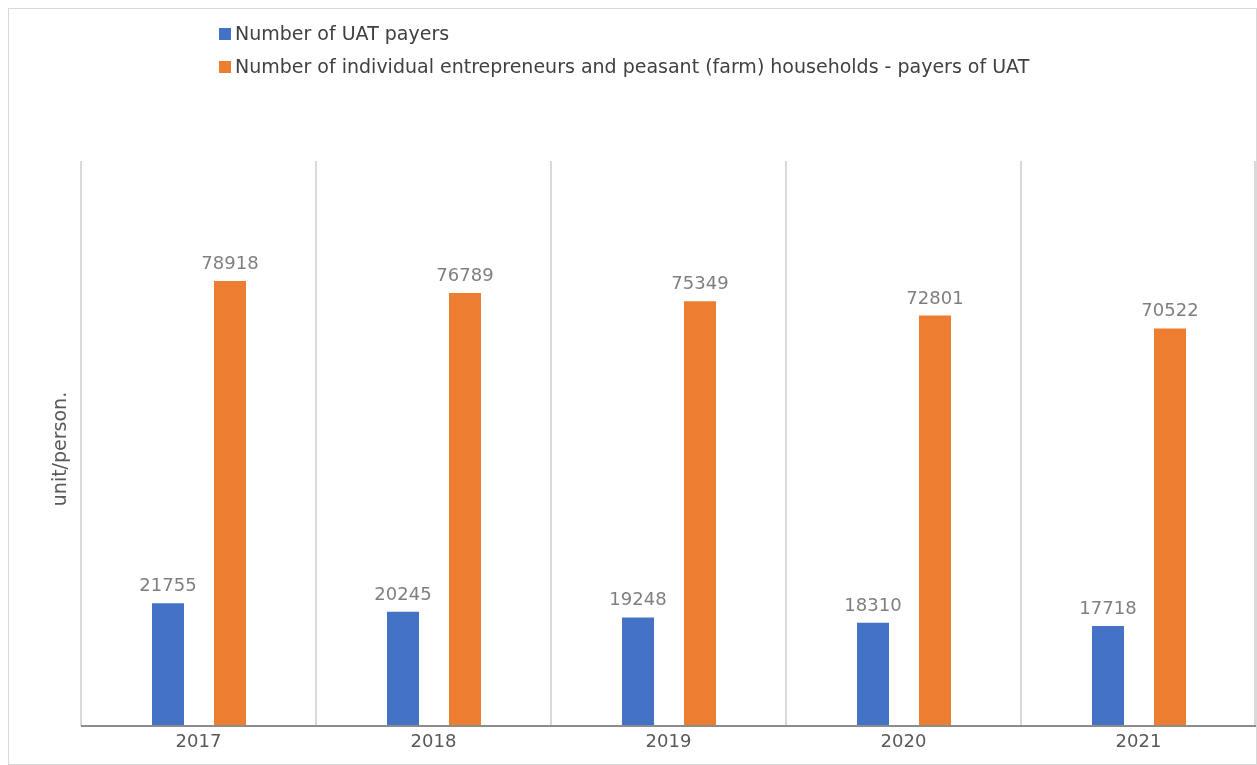 Image resolution: width=1257 pixels, height=765 pixels. I want to click on data-label: 17718, so click(1108, 608).